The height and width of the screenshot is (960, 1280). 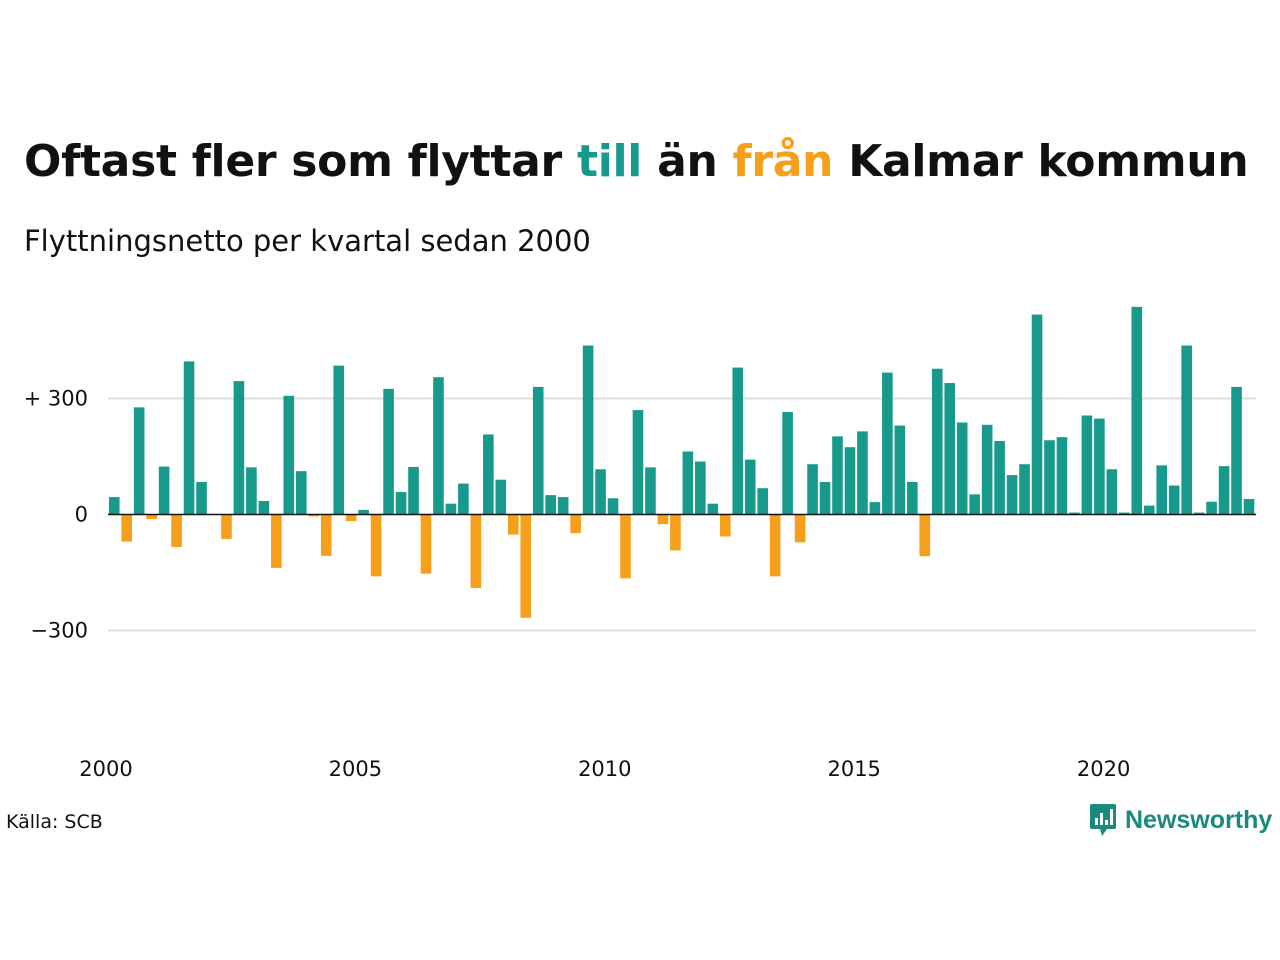 What do you see at coordinates (604, 769) in the screenshot?
I see `x-tick-label: 2010` at bounding box center [604, 769].